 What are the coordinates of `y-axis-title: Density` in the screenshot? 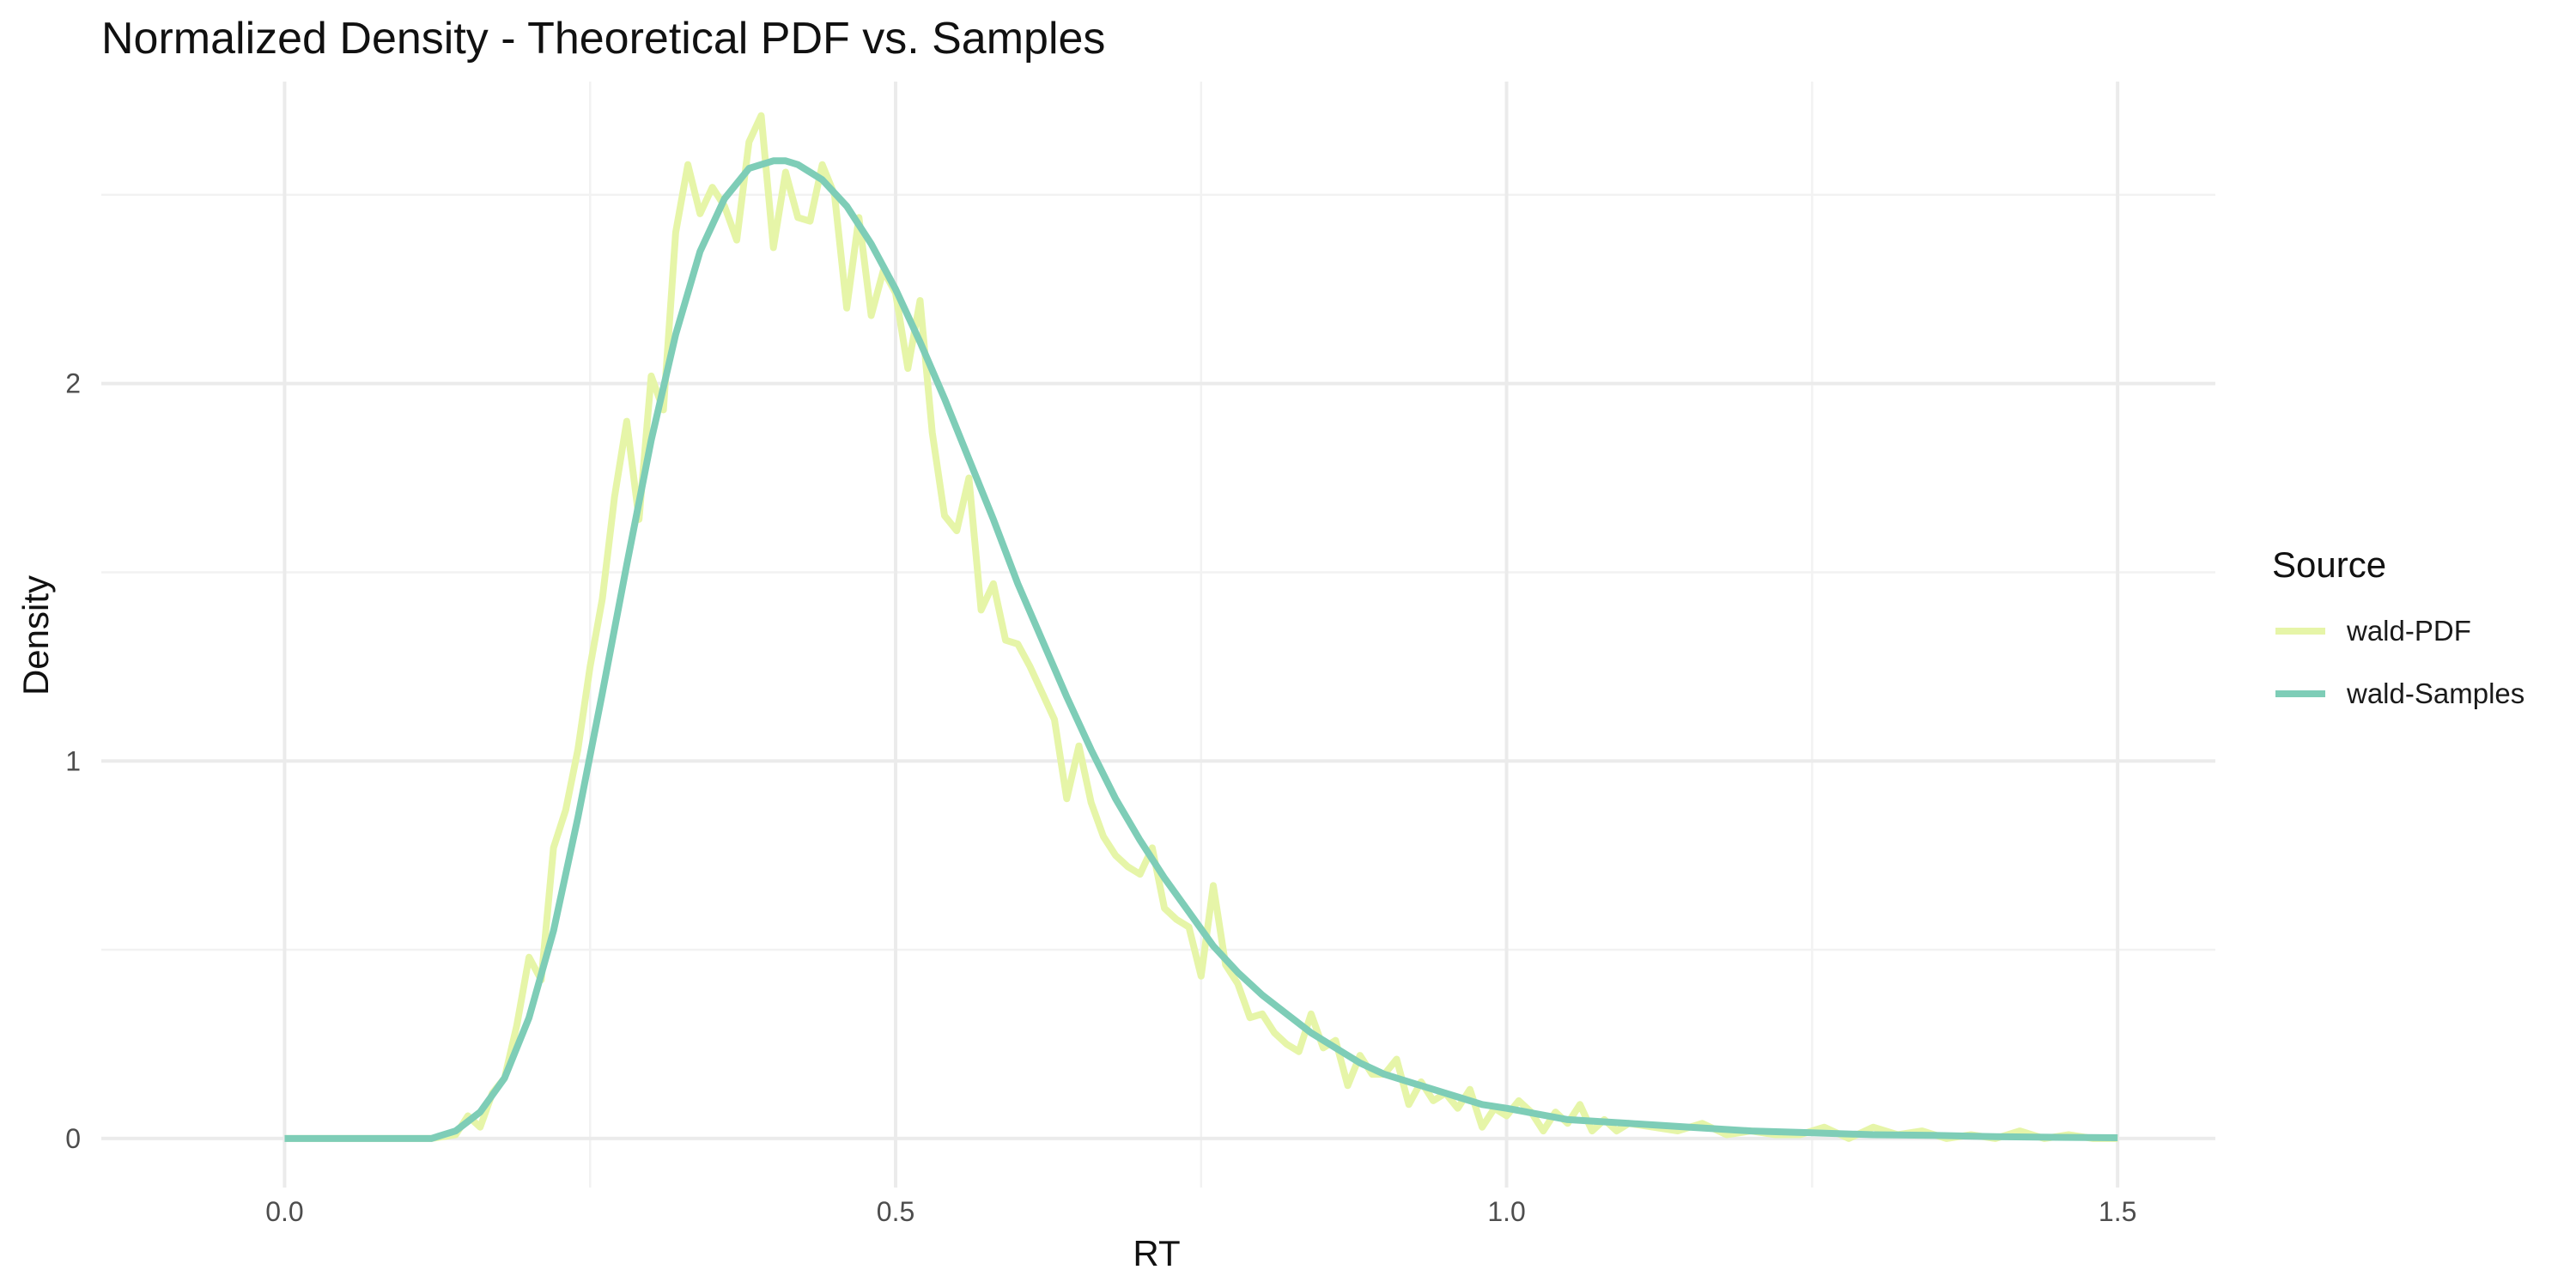 It's located at (36, 636).